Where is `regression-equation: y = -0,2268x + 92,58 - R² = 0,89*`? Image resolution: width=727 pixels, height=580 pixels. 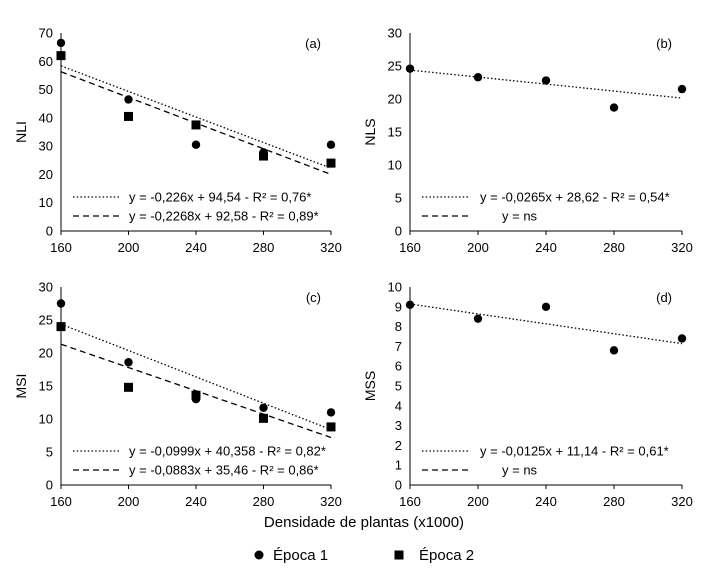 regression-equation: y = -0,2268x + 92,58 - R² = 0,89* is located at coordinates (224, 216).